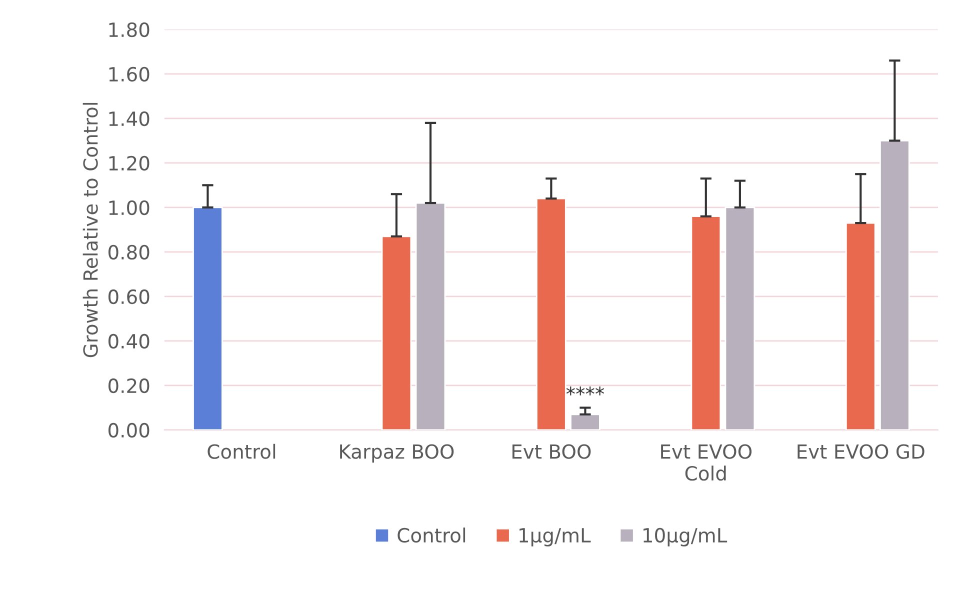  Describe the element at coordinates (129, 296) in the screenshot. I see `y-tick-label: 0.60` at that location.